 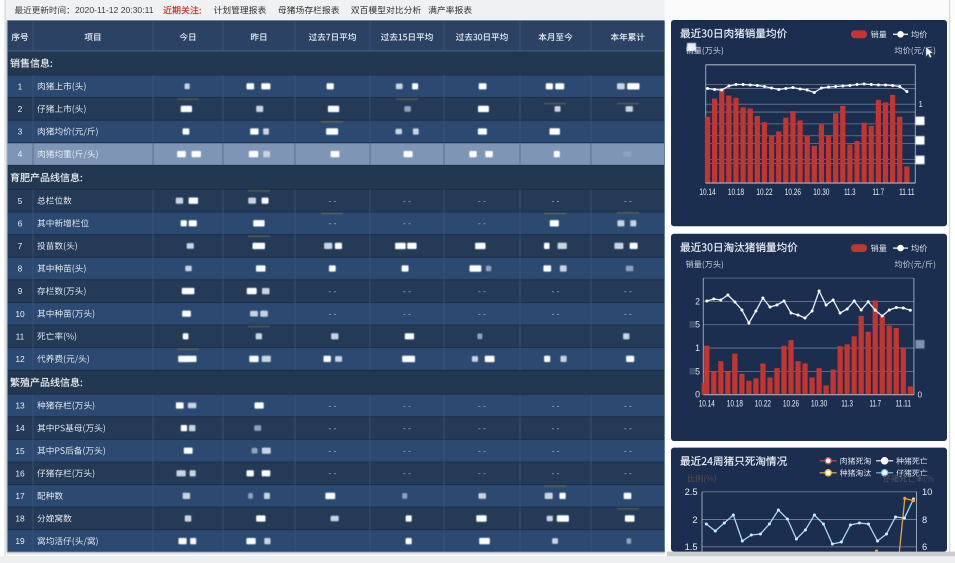 I want to click on svg-text: 9, so click(x=20, y=291).